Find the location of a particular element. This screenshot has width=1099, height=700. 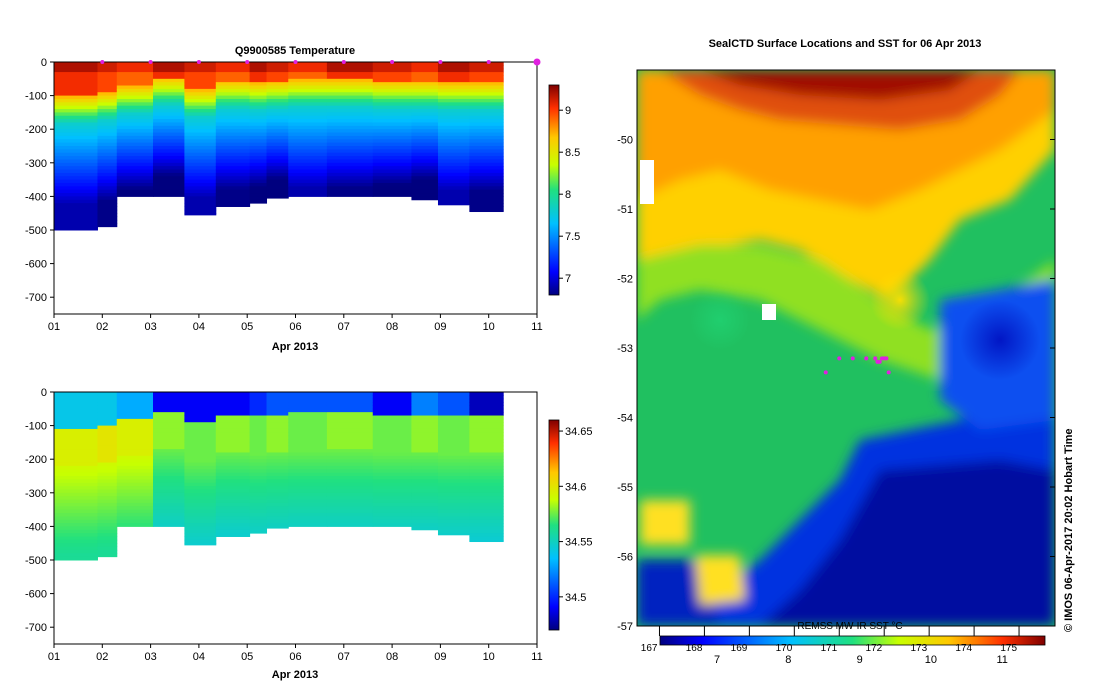

temp-colorbar-ticks: 9 8.5 8 7.5 7 is located at coordinates (569, 195).